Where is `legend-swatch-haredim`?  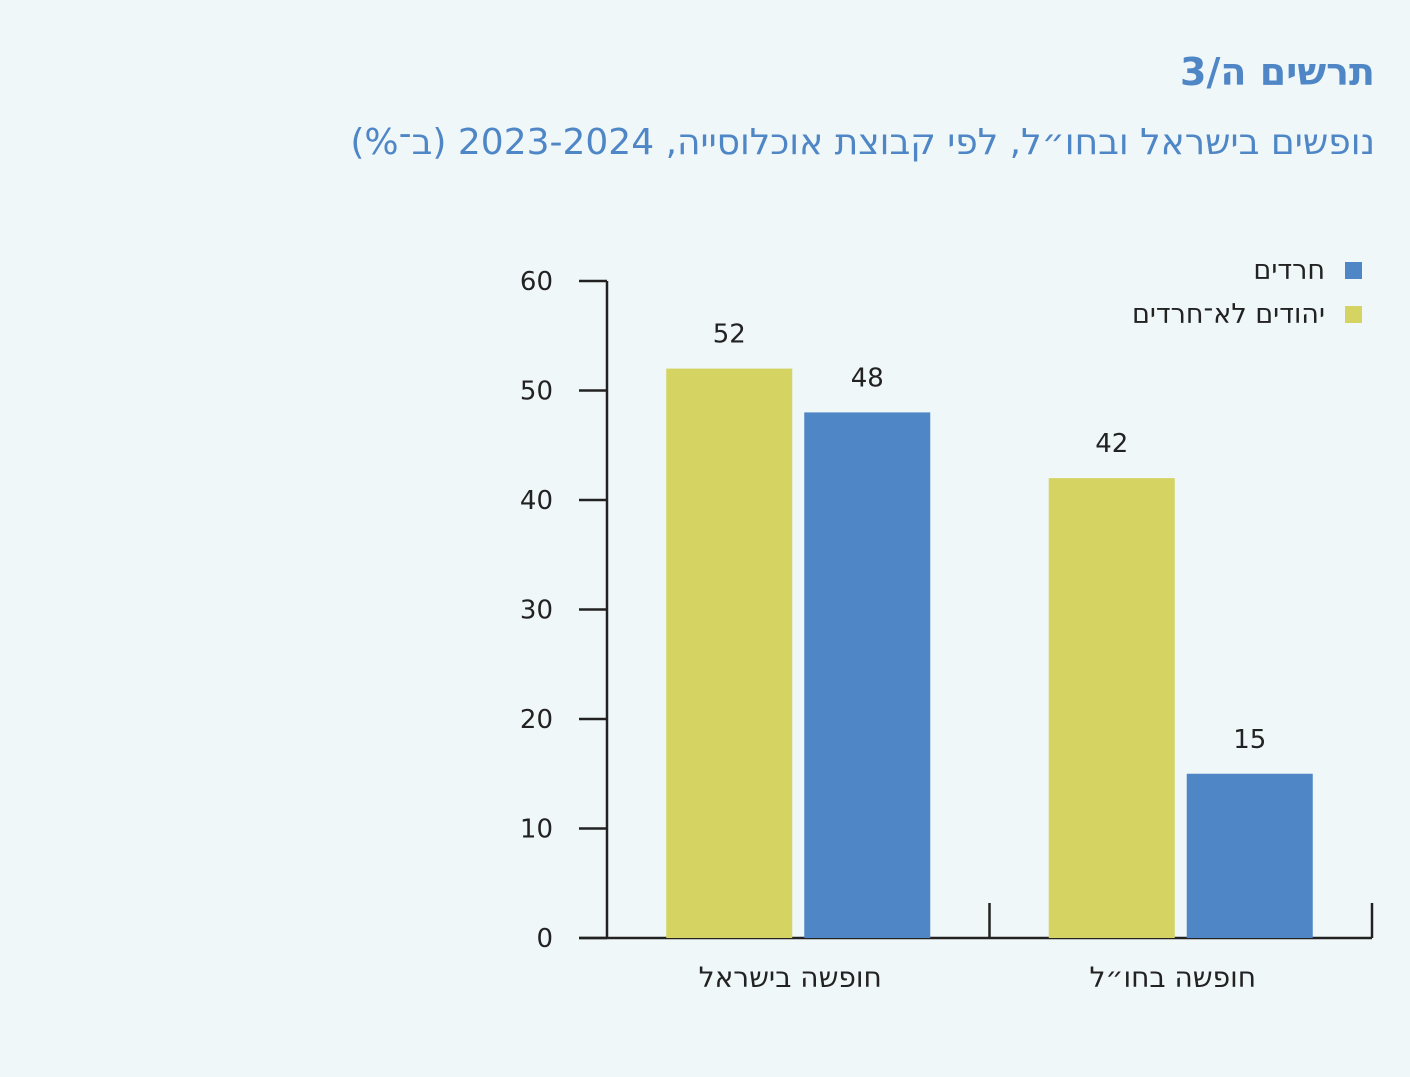
legend-swatch-haredim is located at coordinates (1353, 270).